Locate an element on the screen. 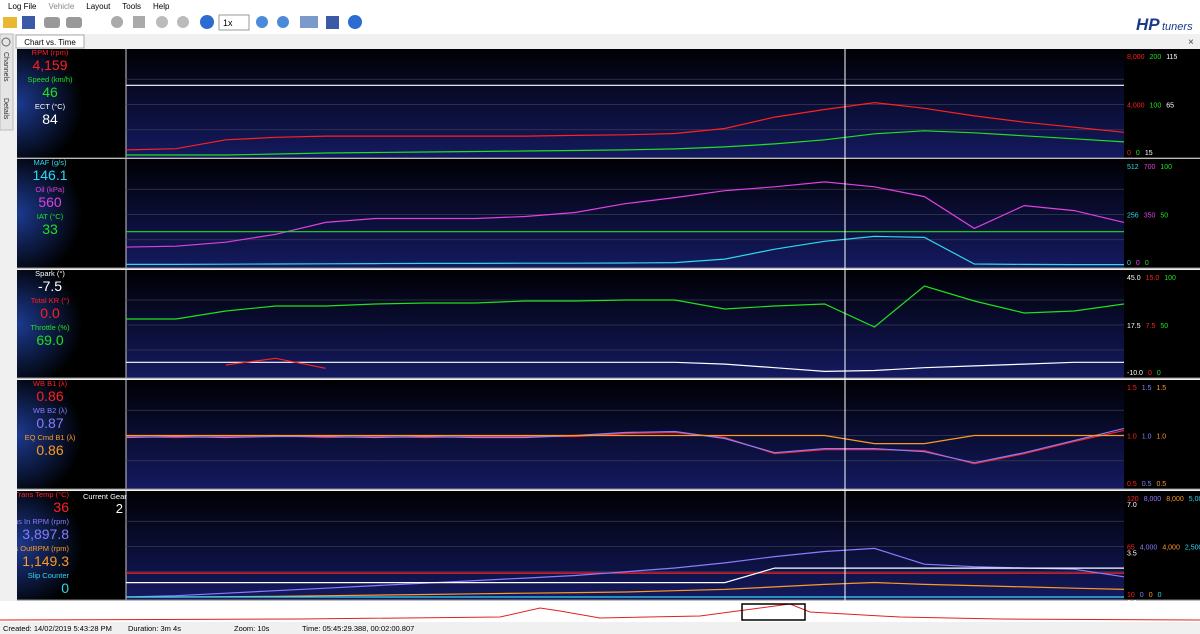 This screenshot has width=1200, height=634. scale-area is located at coordinates (1162, 213).